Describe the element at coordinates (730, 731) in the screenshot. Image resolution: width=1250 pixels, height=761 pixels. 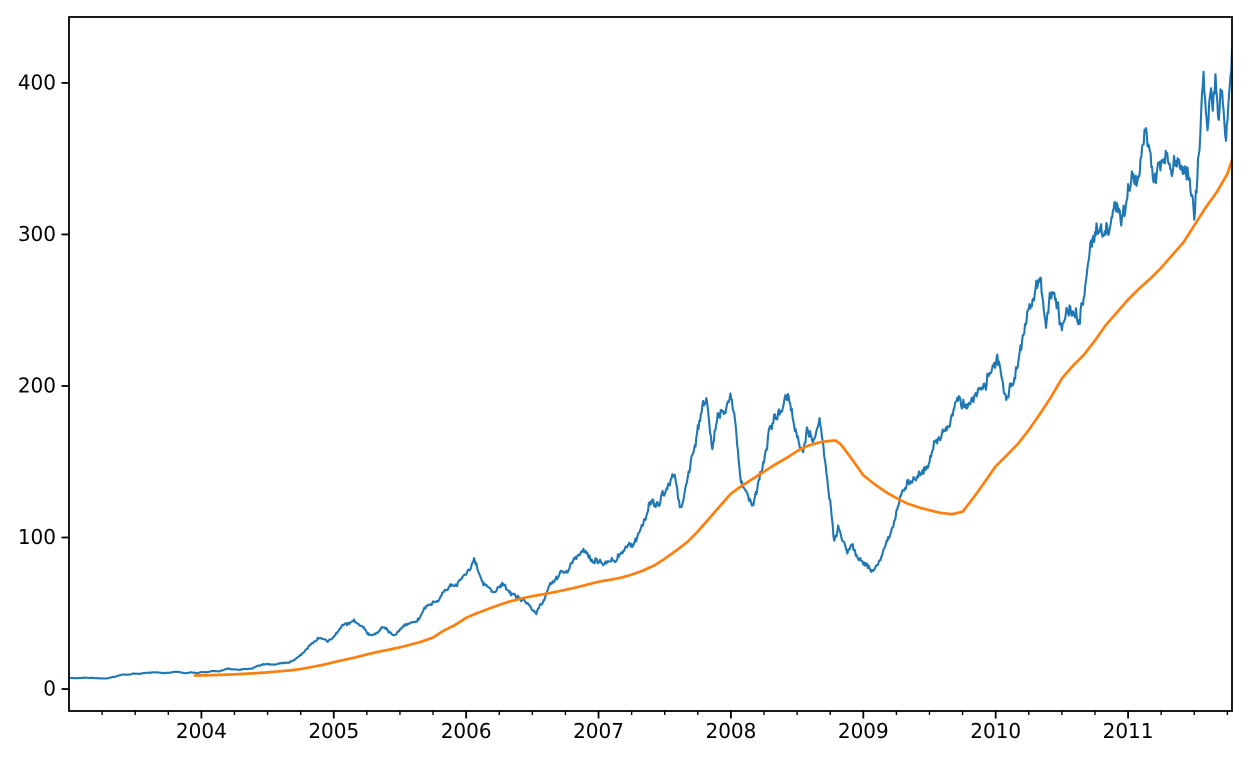
I see `x-axis-tick-label: 2008` at that location.